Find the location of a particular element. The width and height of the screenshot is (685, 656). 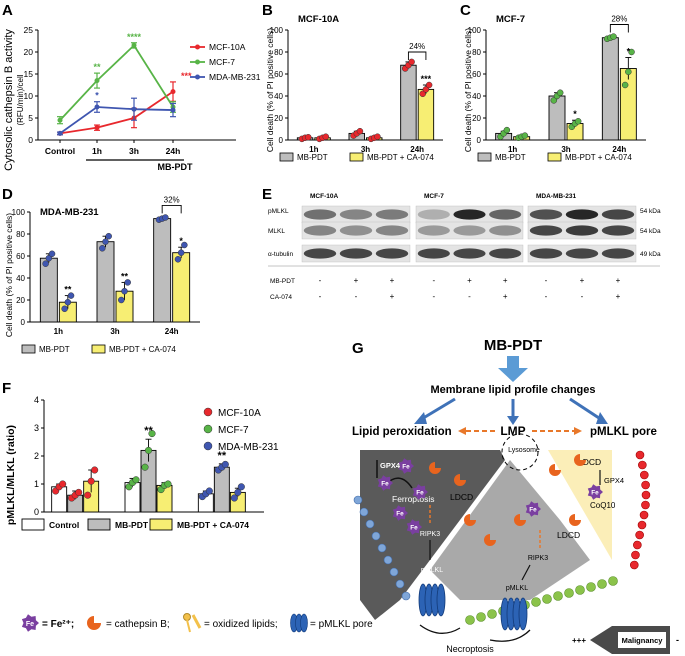

blot-row-label: MLKL is located at coordinates (276, 231).